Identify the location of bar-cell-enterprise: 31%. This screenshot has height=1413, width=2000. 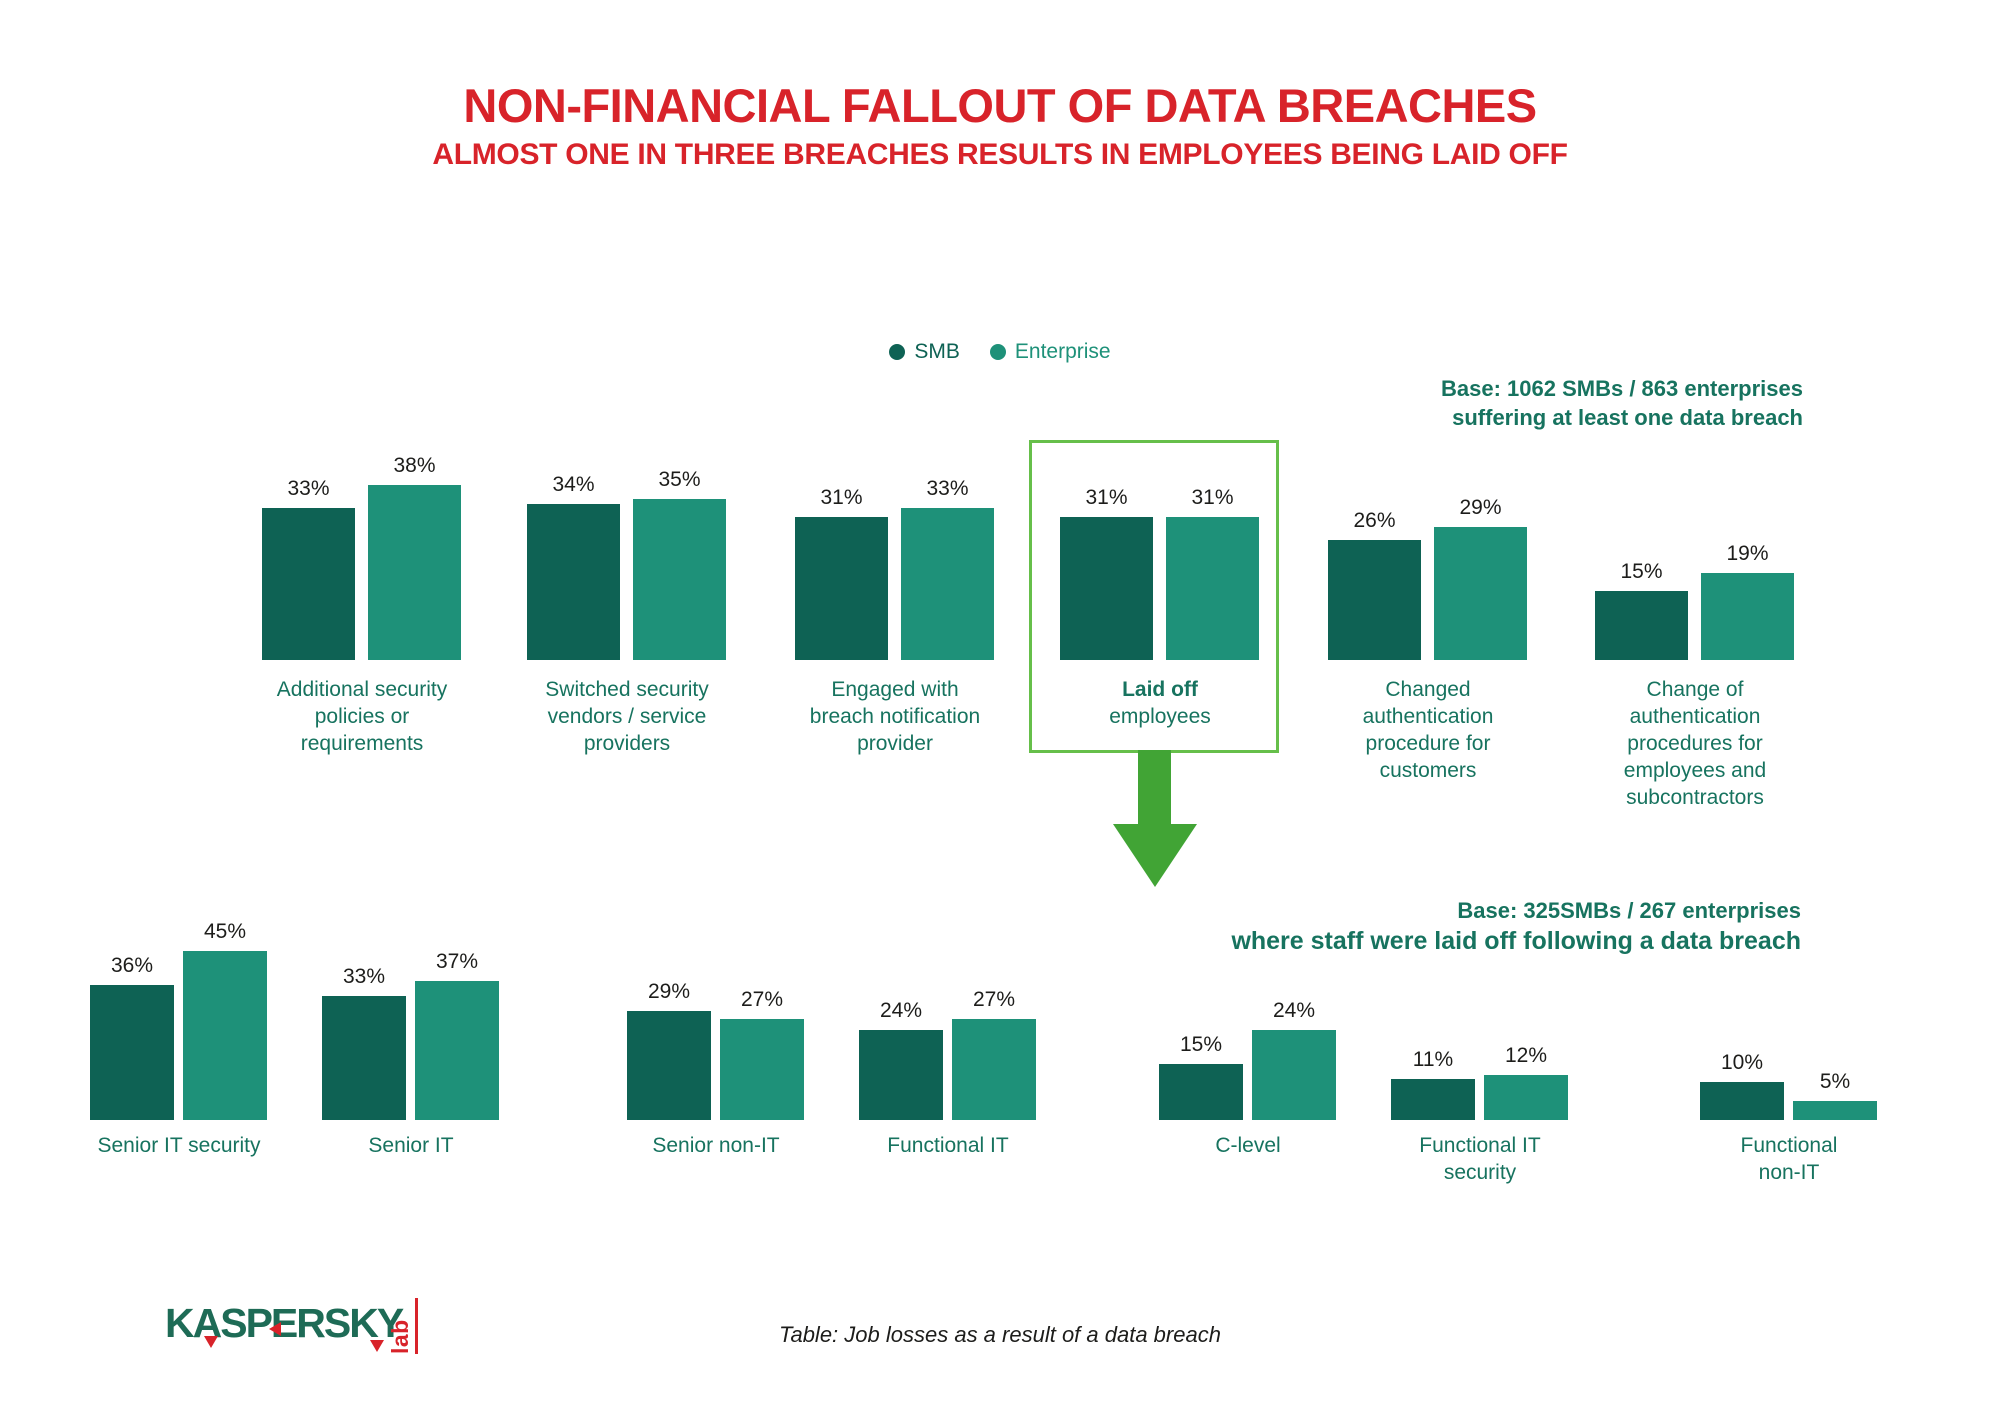
(1212, 573).